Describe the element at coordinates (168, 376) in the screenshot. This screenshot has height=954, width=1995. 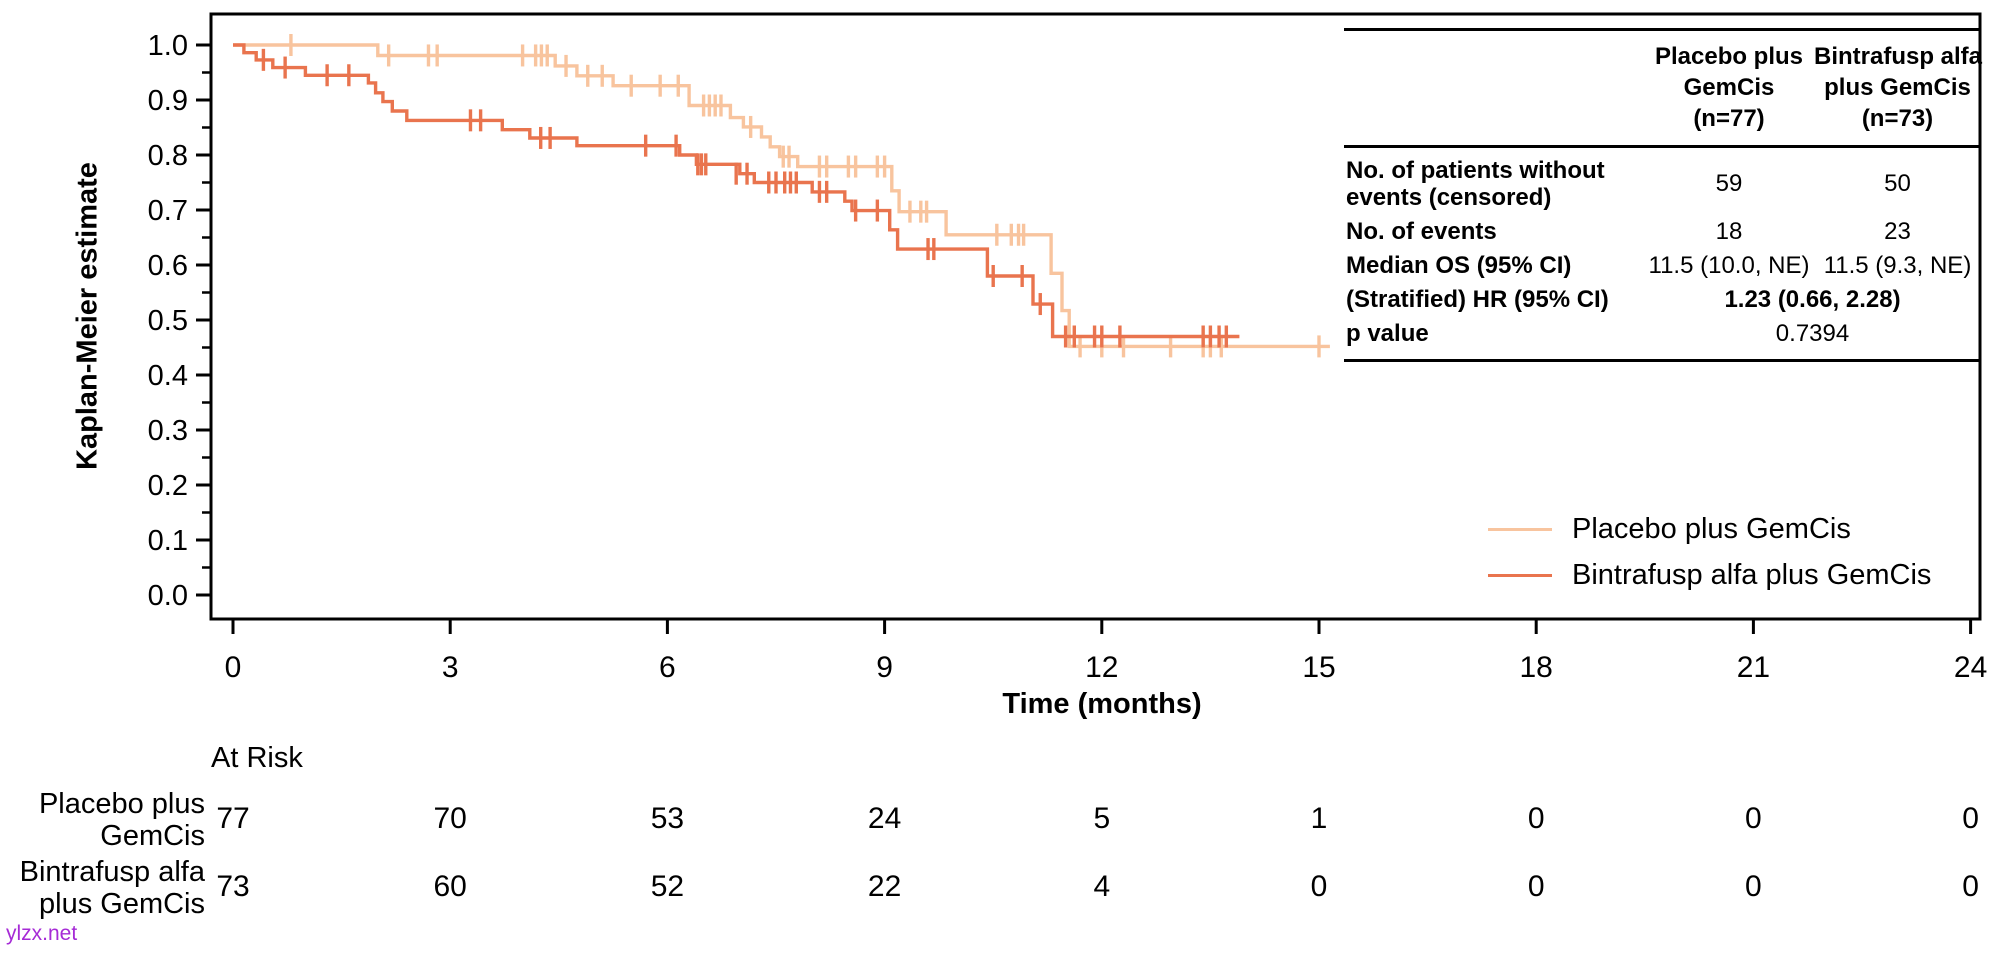
I see `y-tick-label: 0.4` at that location.